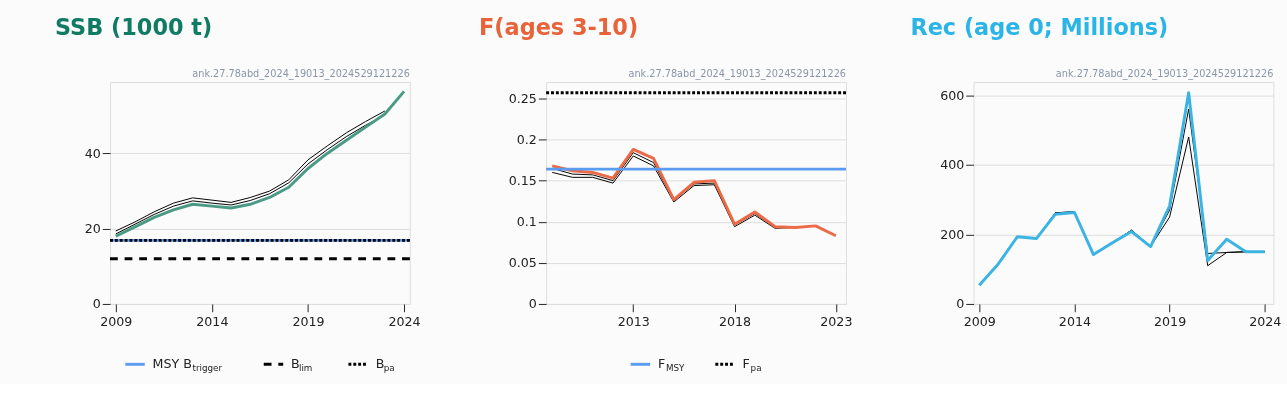  I want to click on y-tick-label: 40, so click(92, 153).